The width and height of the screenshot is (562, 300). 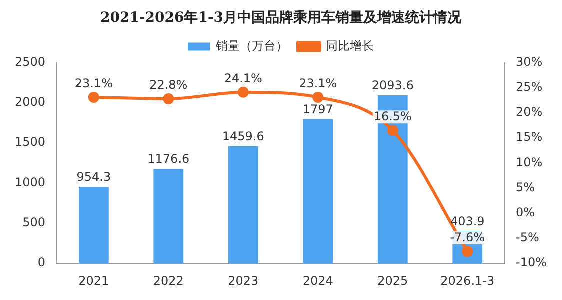 What do you see at coordinates (529, 87) in the screenshot?
I see `y2-tick-label: 25%` at bounding box center [529, 87].